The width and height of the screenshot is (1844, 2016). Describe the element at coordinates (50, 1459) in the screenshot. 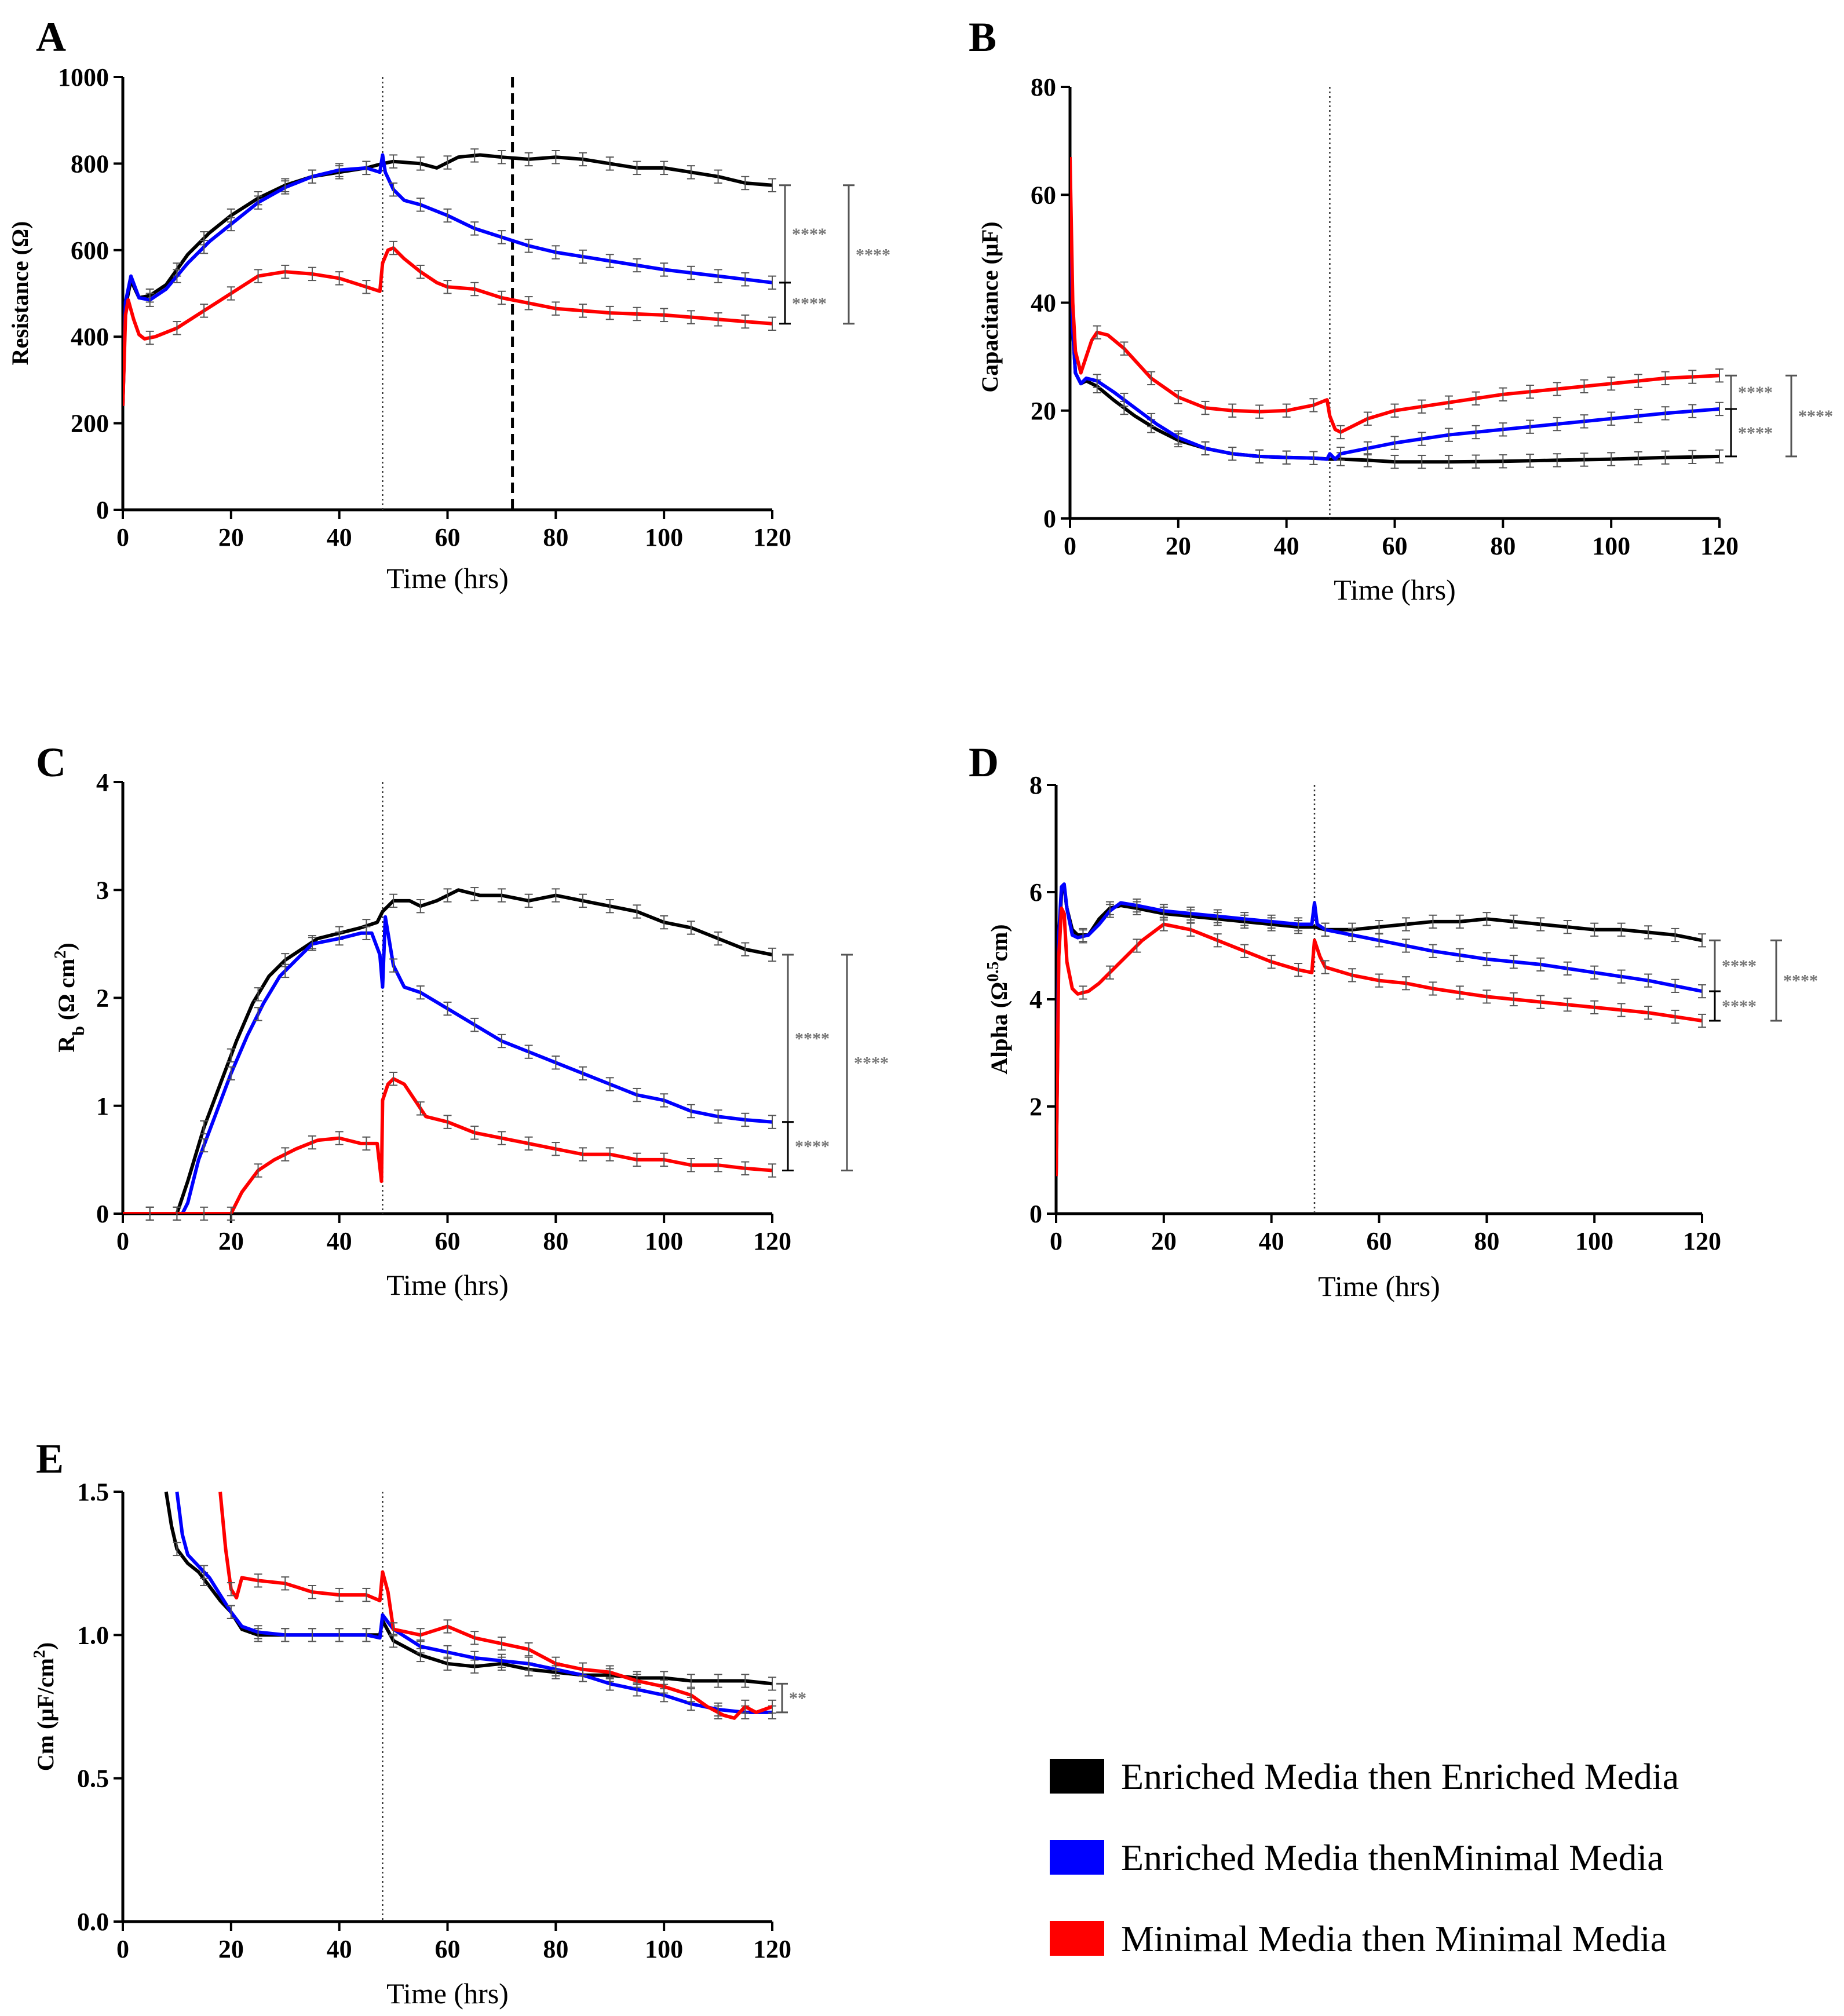

I see `panel-letter: E` at that location.